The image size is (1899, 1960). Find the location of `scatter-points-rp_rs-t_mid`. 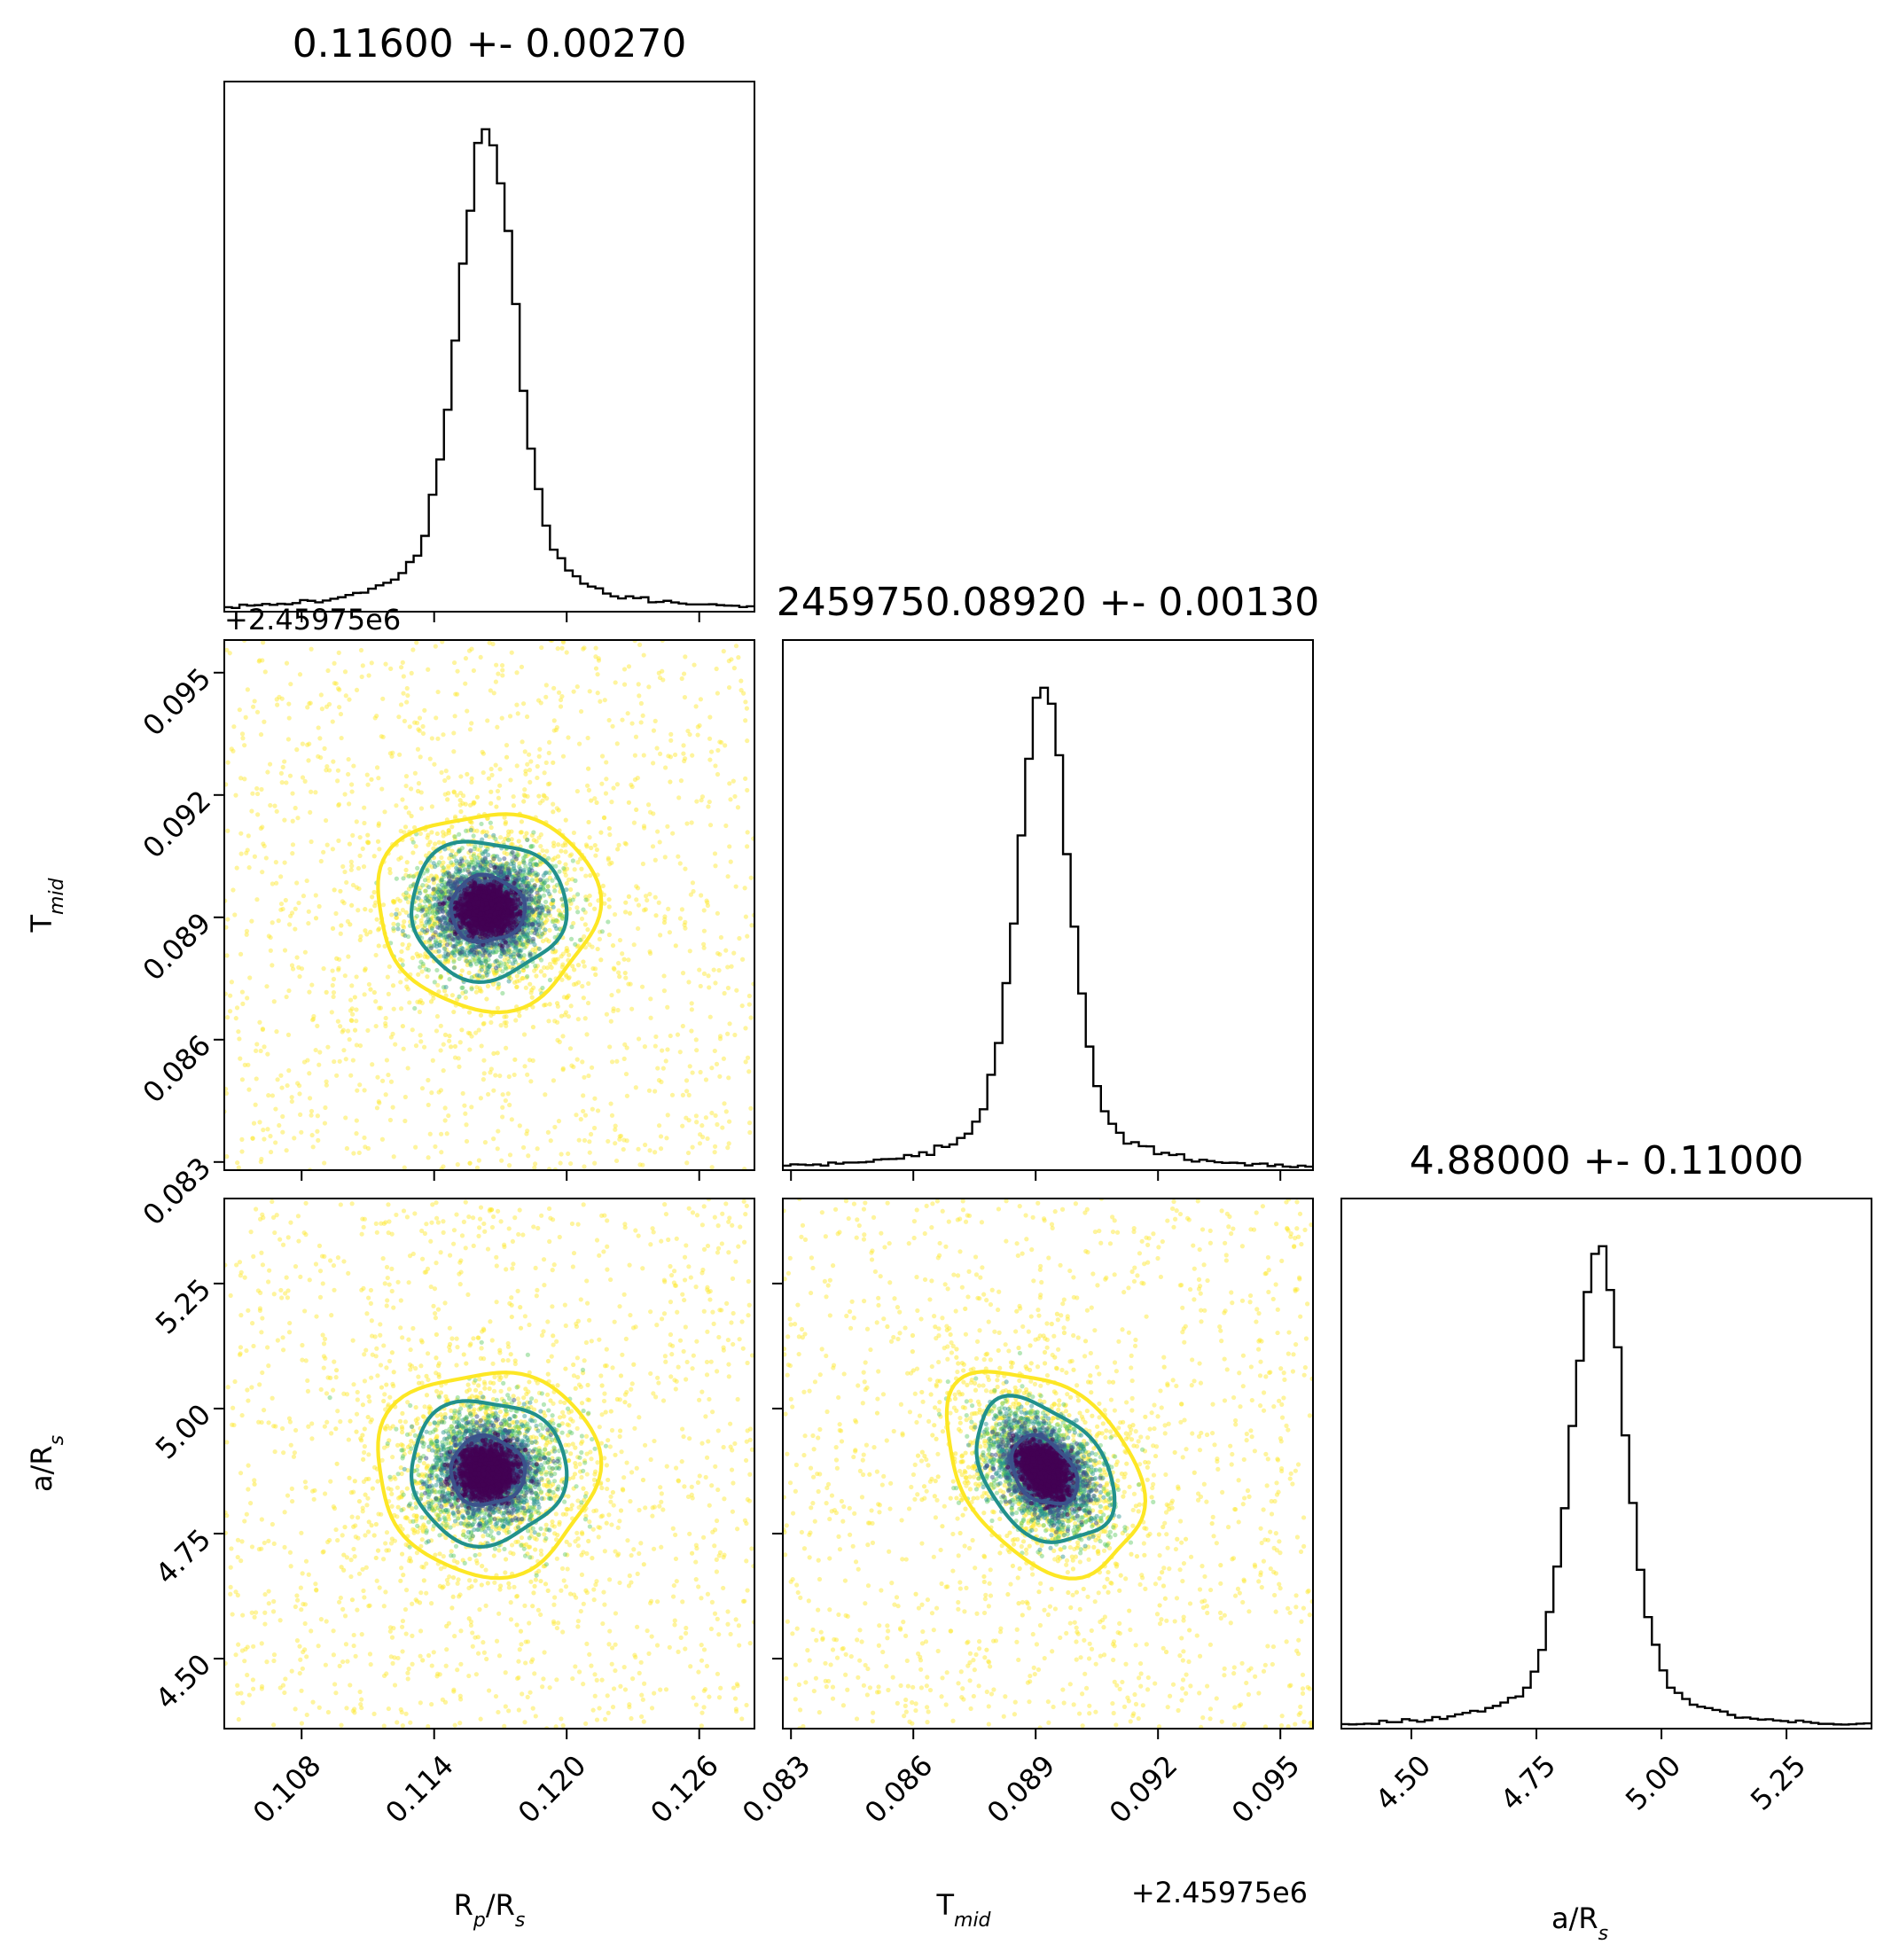

scatter-points-rp_rs-t_mid is located at coordinates (489, 905).